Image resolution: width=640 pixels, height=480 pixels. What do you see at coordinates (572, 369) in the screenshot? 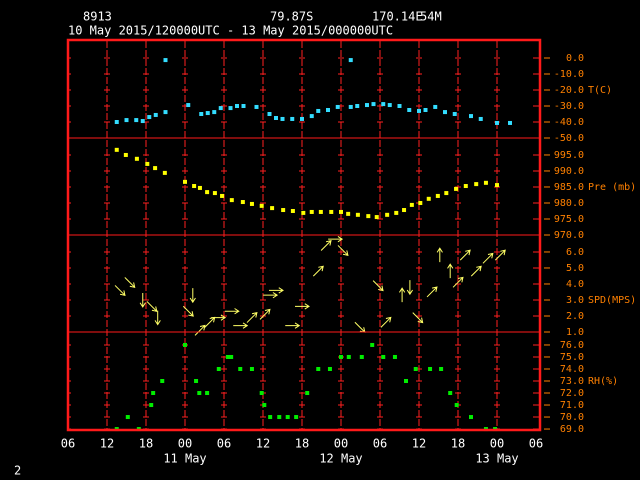
I see `y-tick-label: 74.0` at bounding box center [572, 369].